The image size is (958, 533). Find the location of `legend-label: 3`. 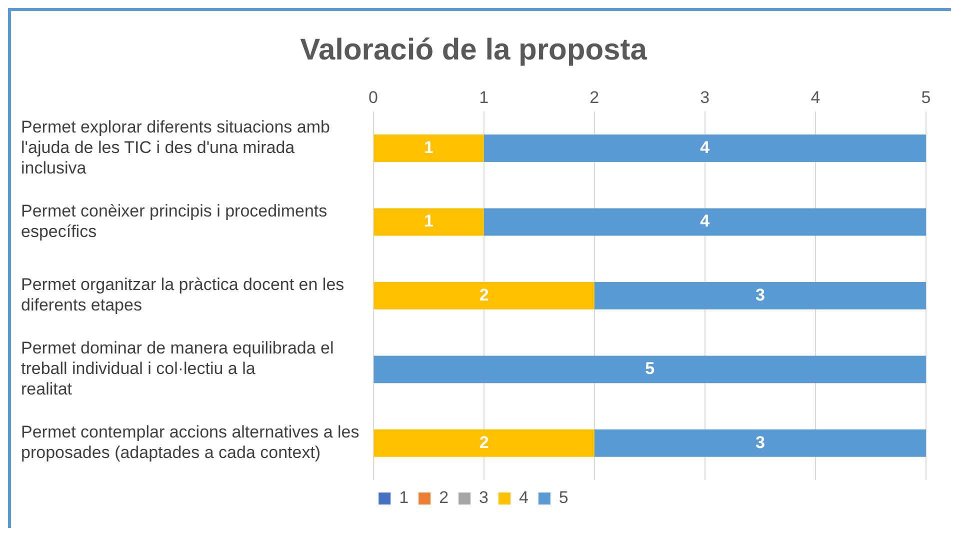

legend-label: 3 is located at coordinates (483, 498).